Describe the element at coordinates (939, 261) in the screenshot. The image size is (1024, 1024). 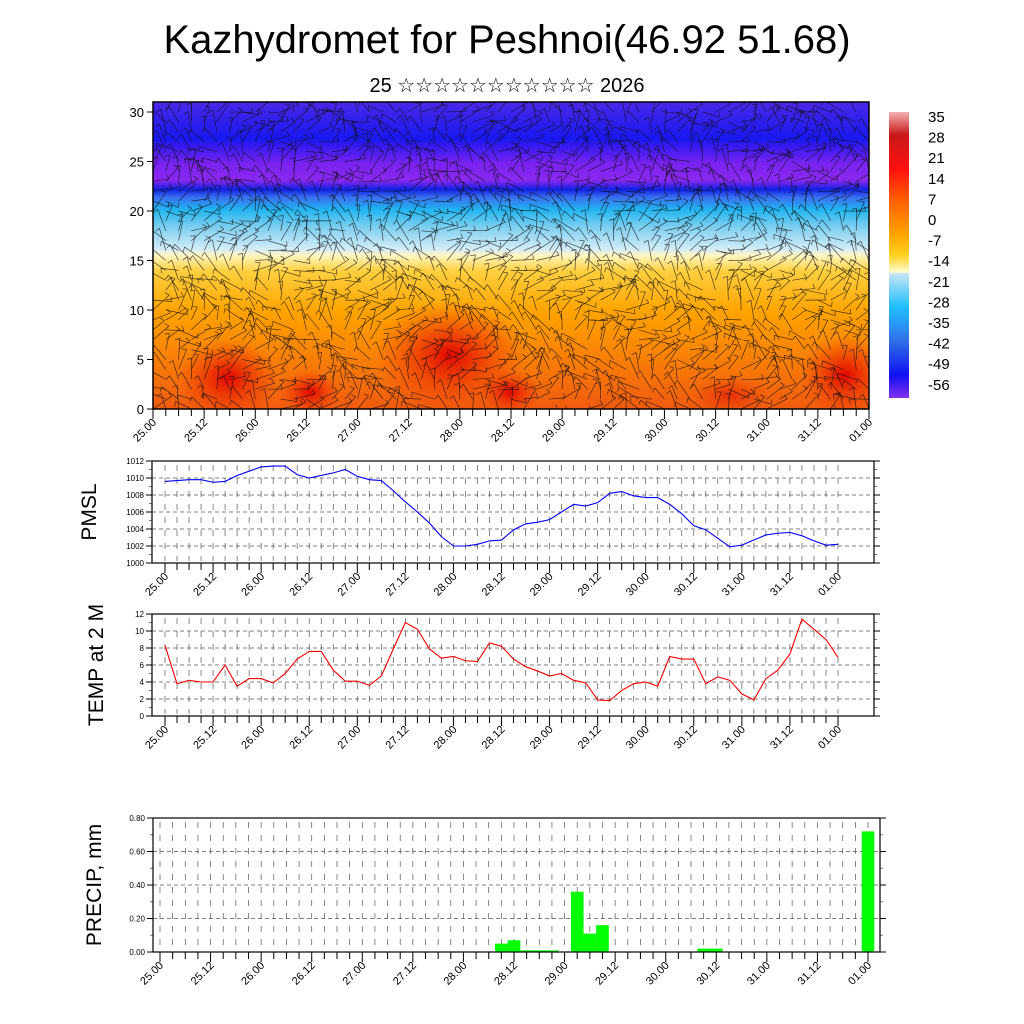
I see `colorbar-label: -14` at that location.